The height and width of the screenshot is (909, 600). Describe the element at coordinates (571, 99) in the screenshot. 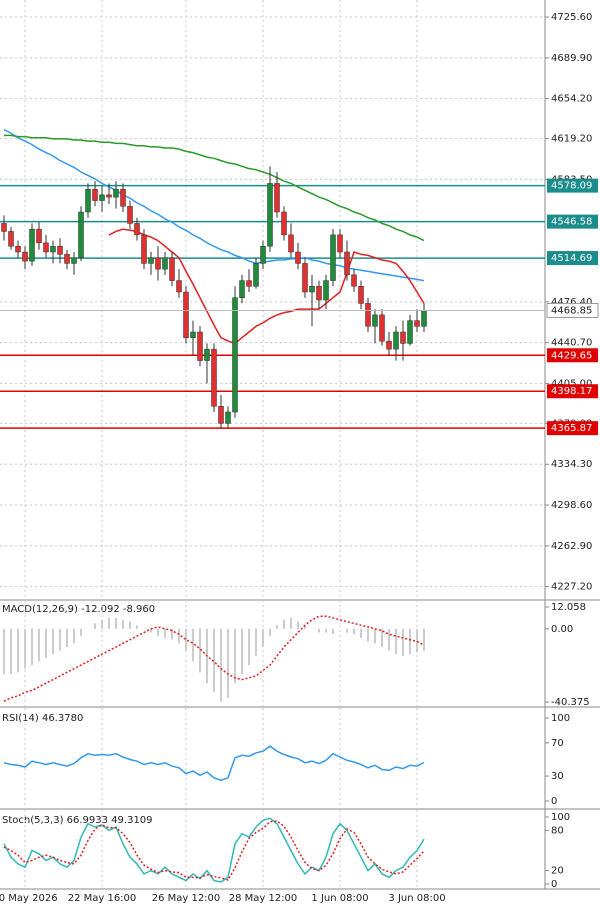

I see `y-tick-label: 4654.20` at that location.